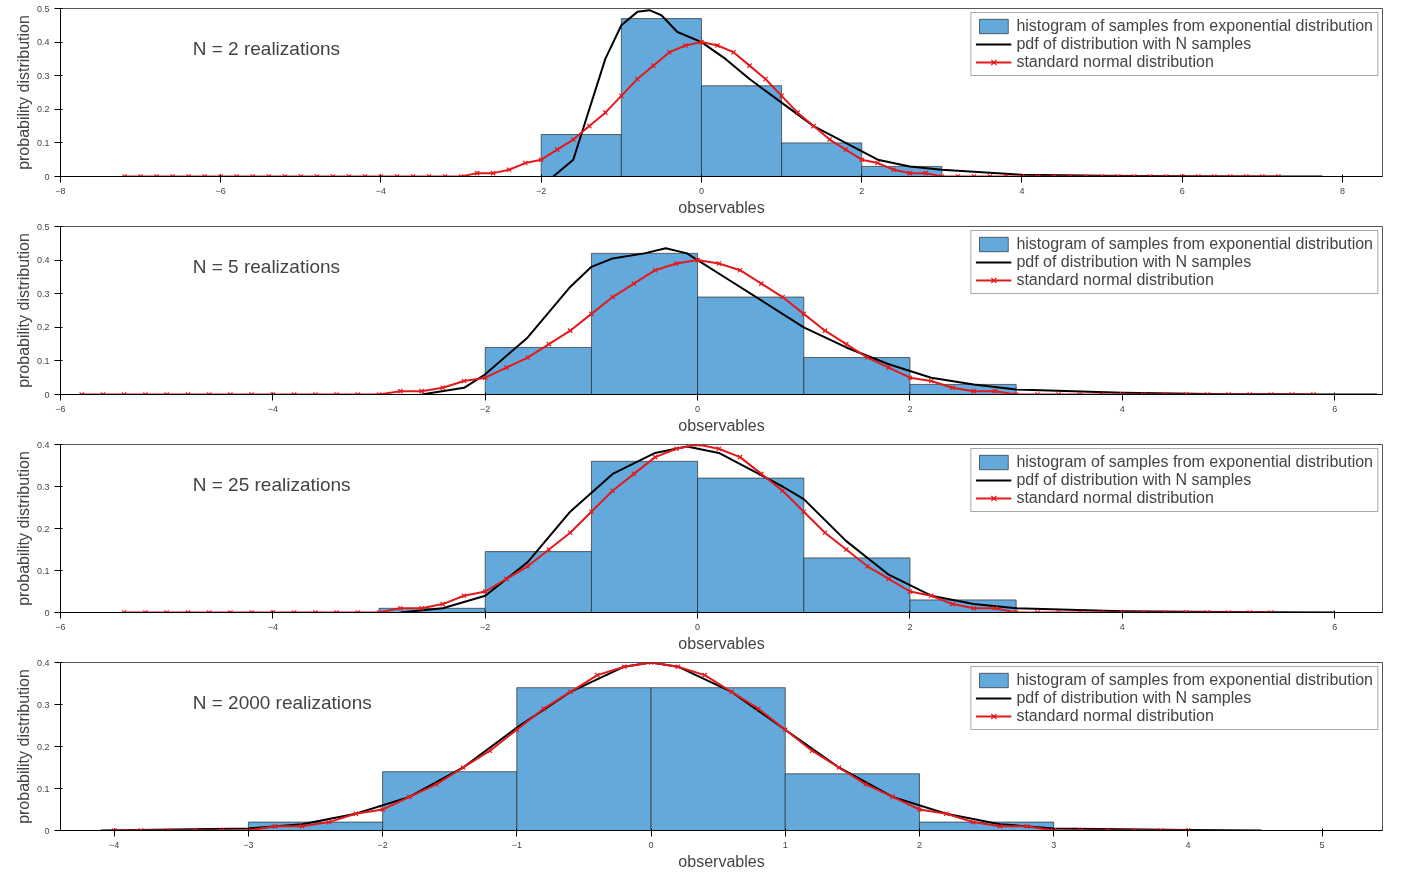 The height and width of the screenshot is (891, 1403). What do you see at coordinates (1322, 844) in the screenshot?
I see `x-tick-label: 5` at bounding box center [1322, 844].